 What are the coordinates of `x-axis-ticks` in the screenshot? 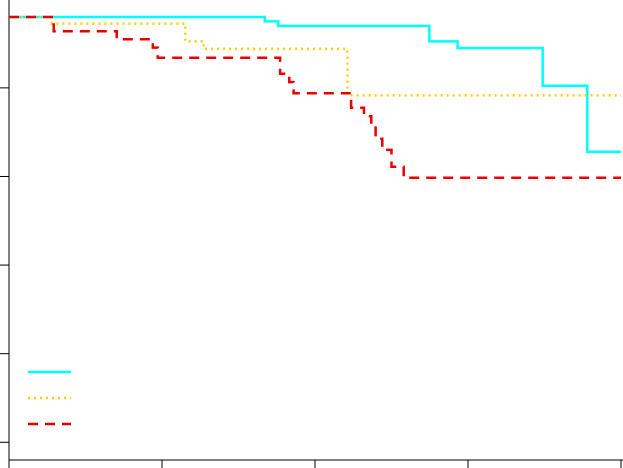 It's located at (315, 464).